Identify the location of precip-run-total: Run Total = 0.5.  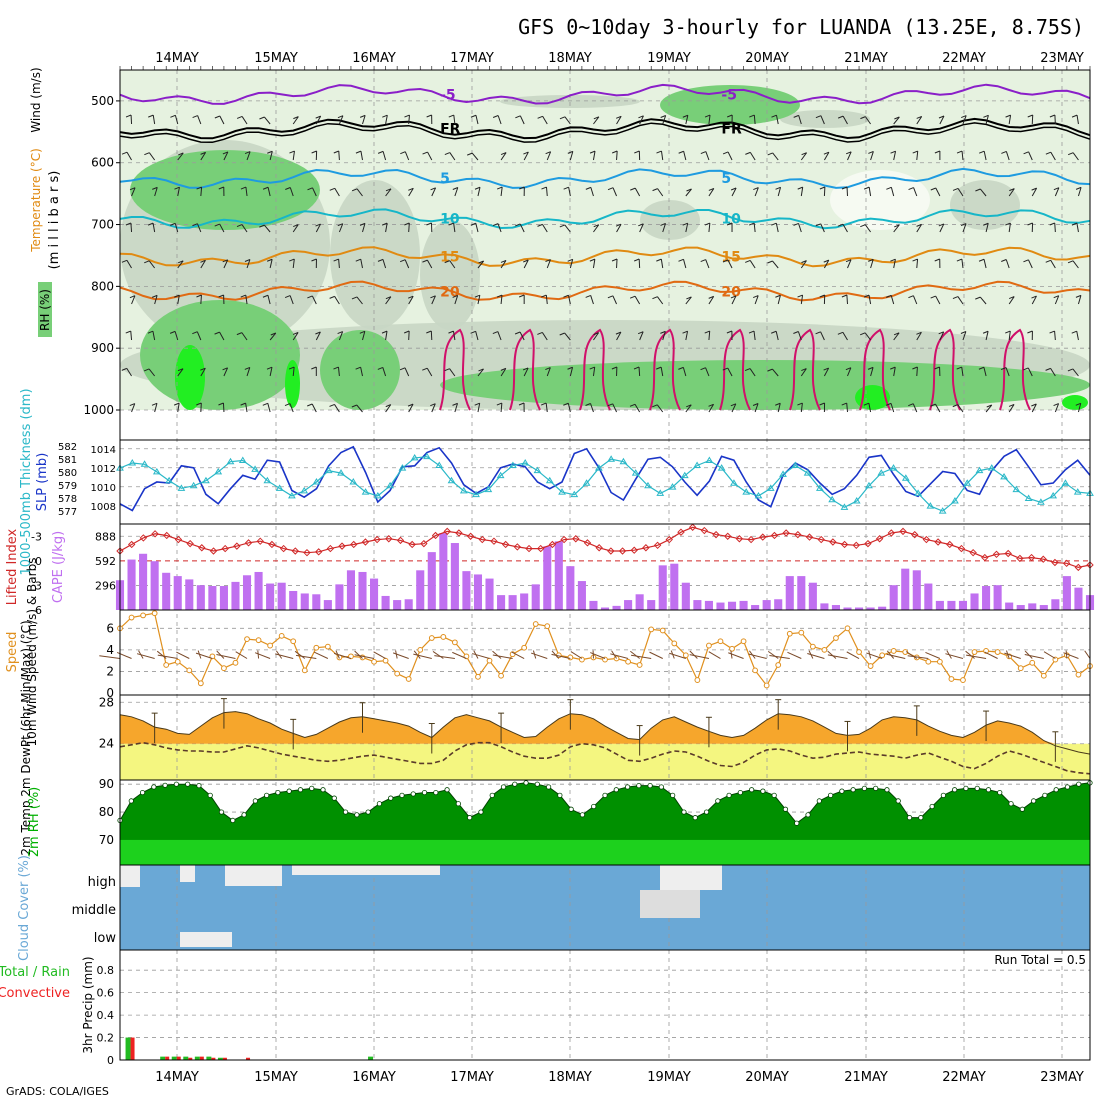
(1040, 960).